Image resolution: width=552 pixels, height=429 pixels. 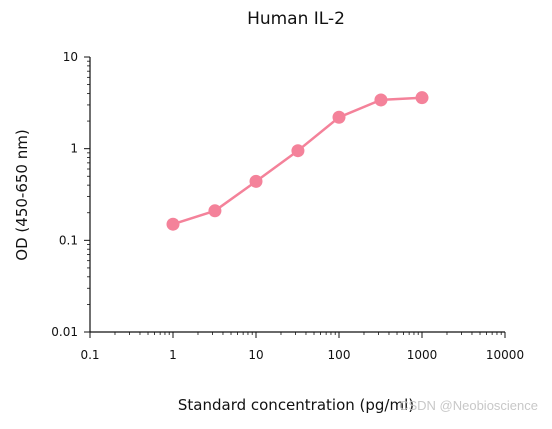 I want to click on y-tick-label: 10, so click(x=70, y=57).